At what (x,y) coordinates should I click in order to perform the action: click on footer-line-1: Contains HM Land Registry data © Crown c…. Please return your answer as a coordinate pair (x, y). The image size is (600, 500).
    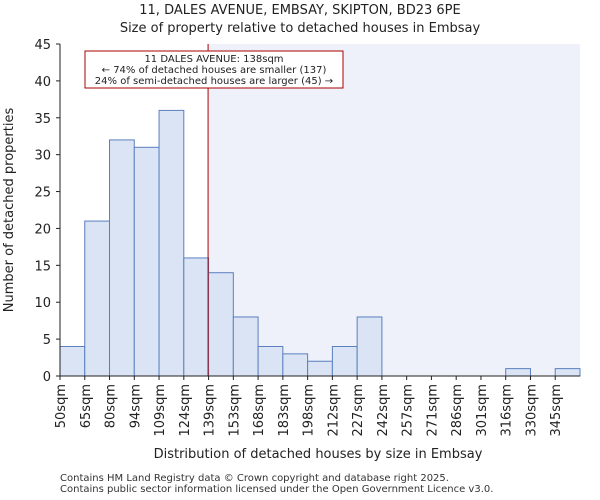
    Looking at the image, I should click on (254, 478).